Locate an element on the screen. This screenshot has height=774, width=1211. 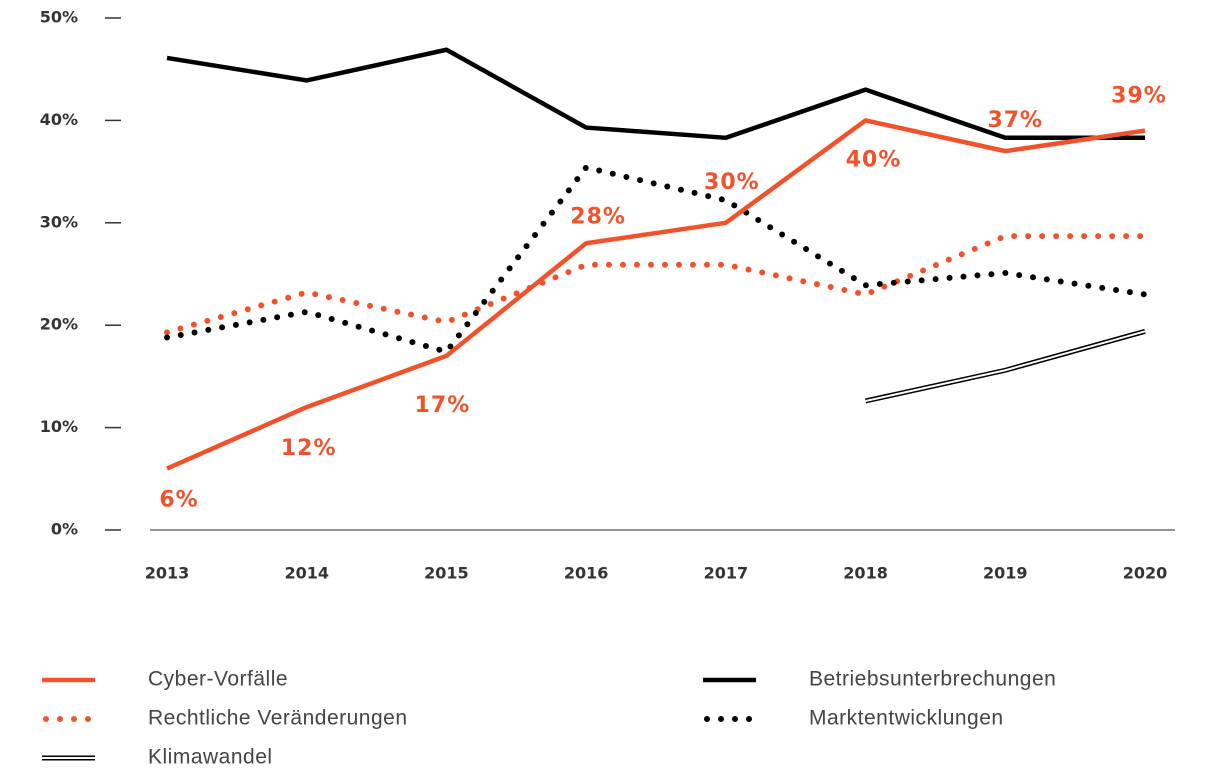
legend-label: Rechtliche Veränderungen is located at coordinates (278, 718).